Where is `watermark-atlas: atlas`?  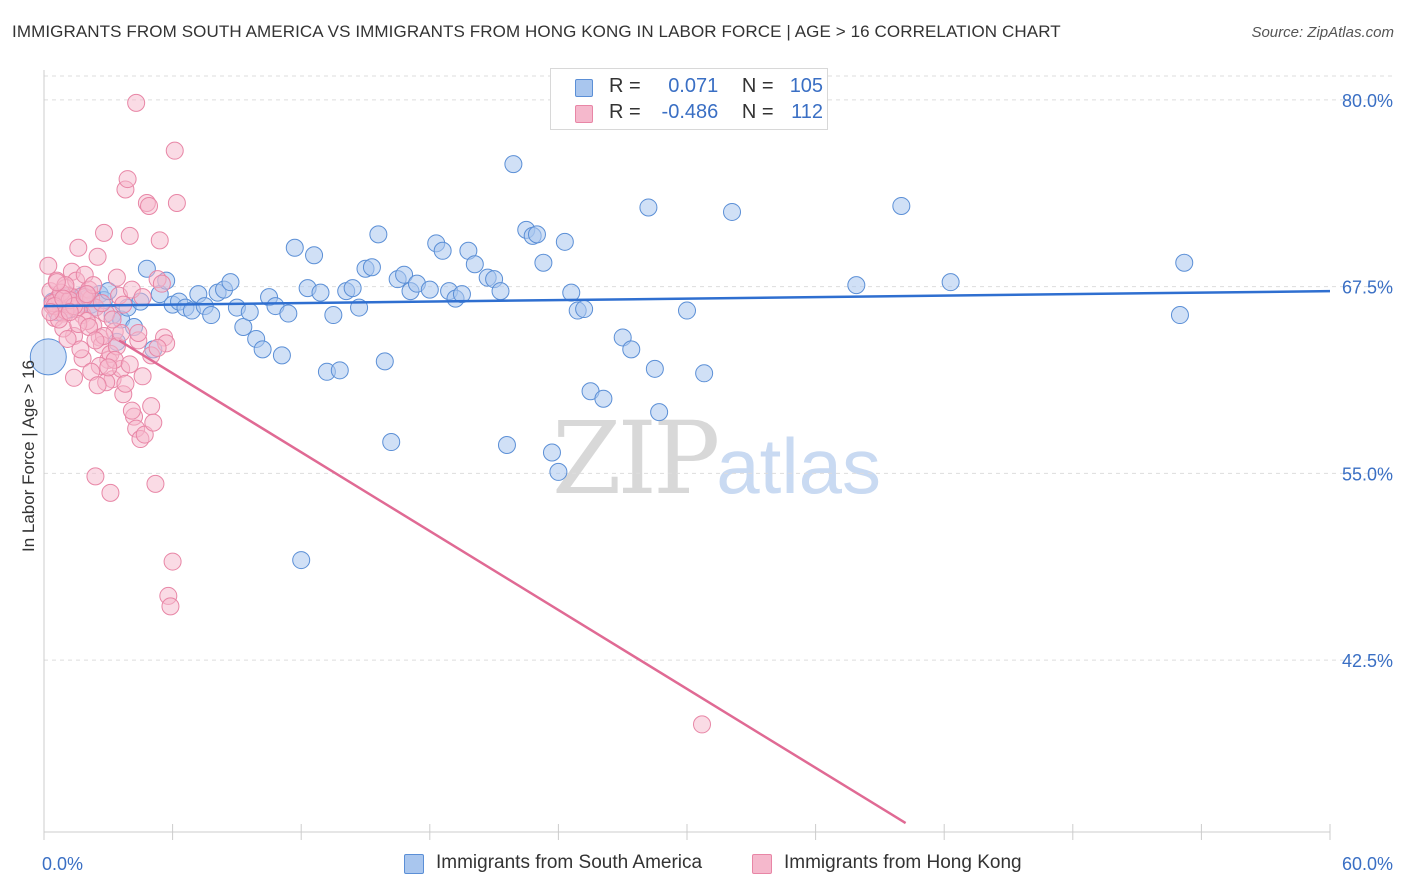
watermark-atlas: atlas is located at coordinates (799, 466).